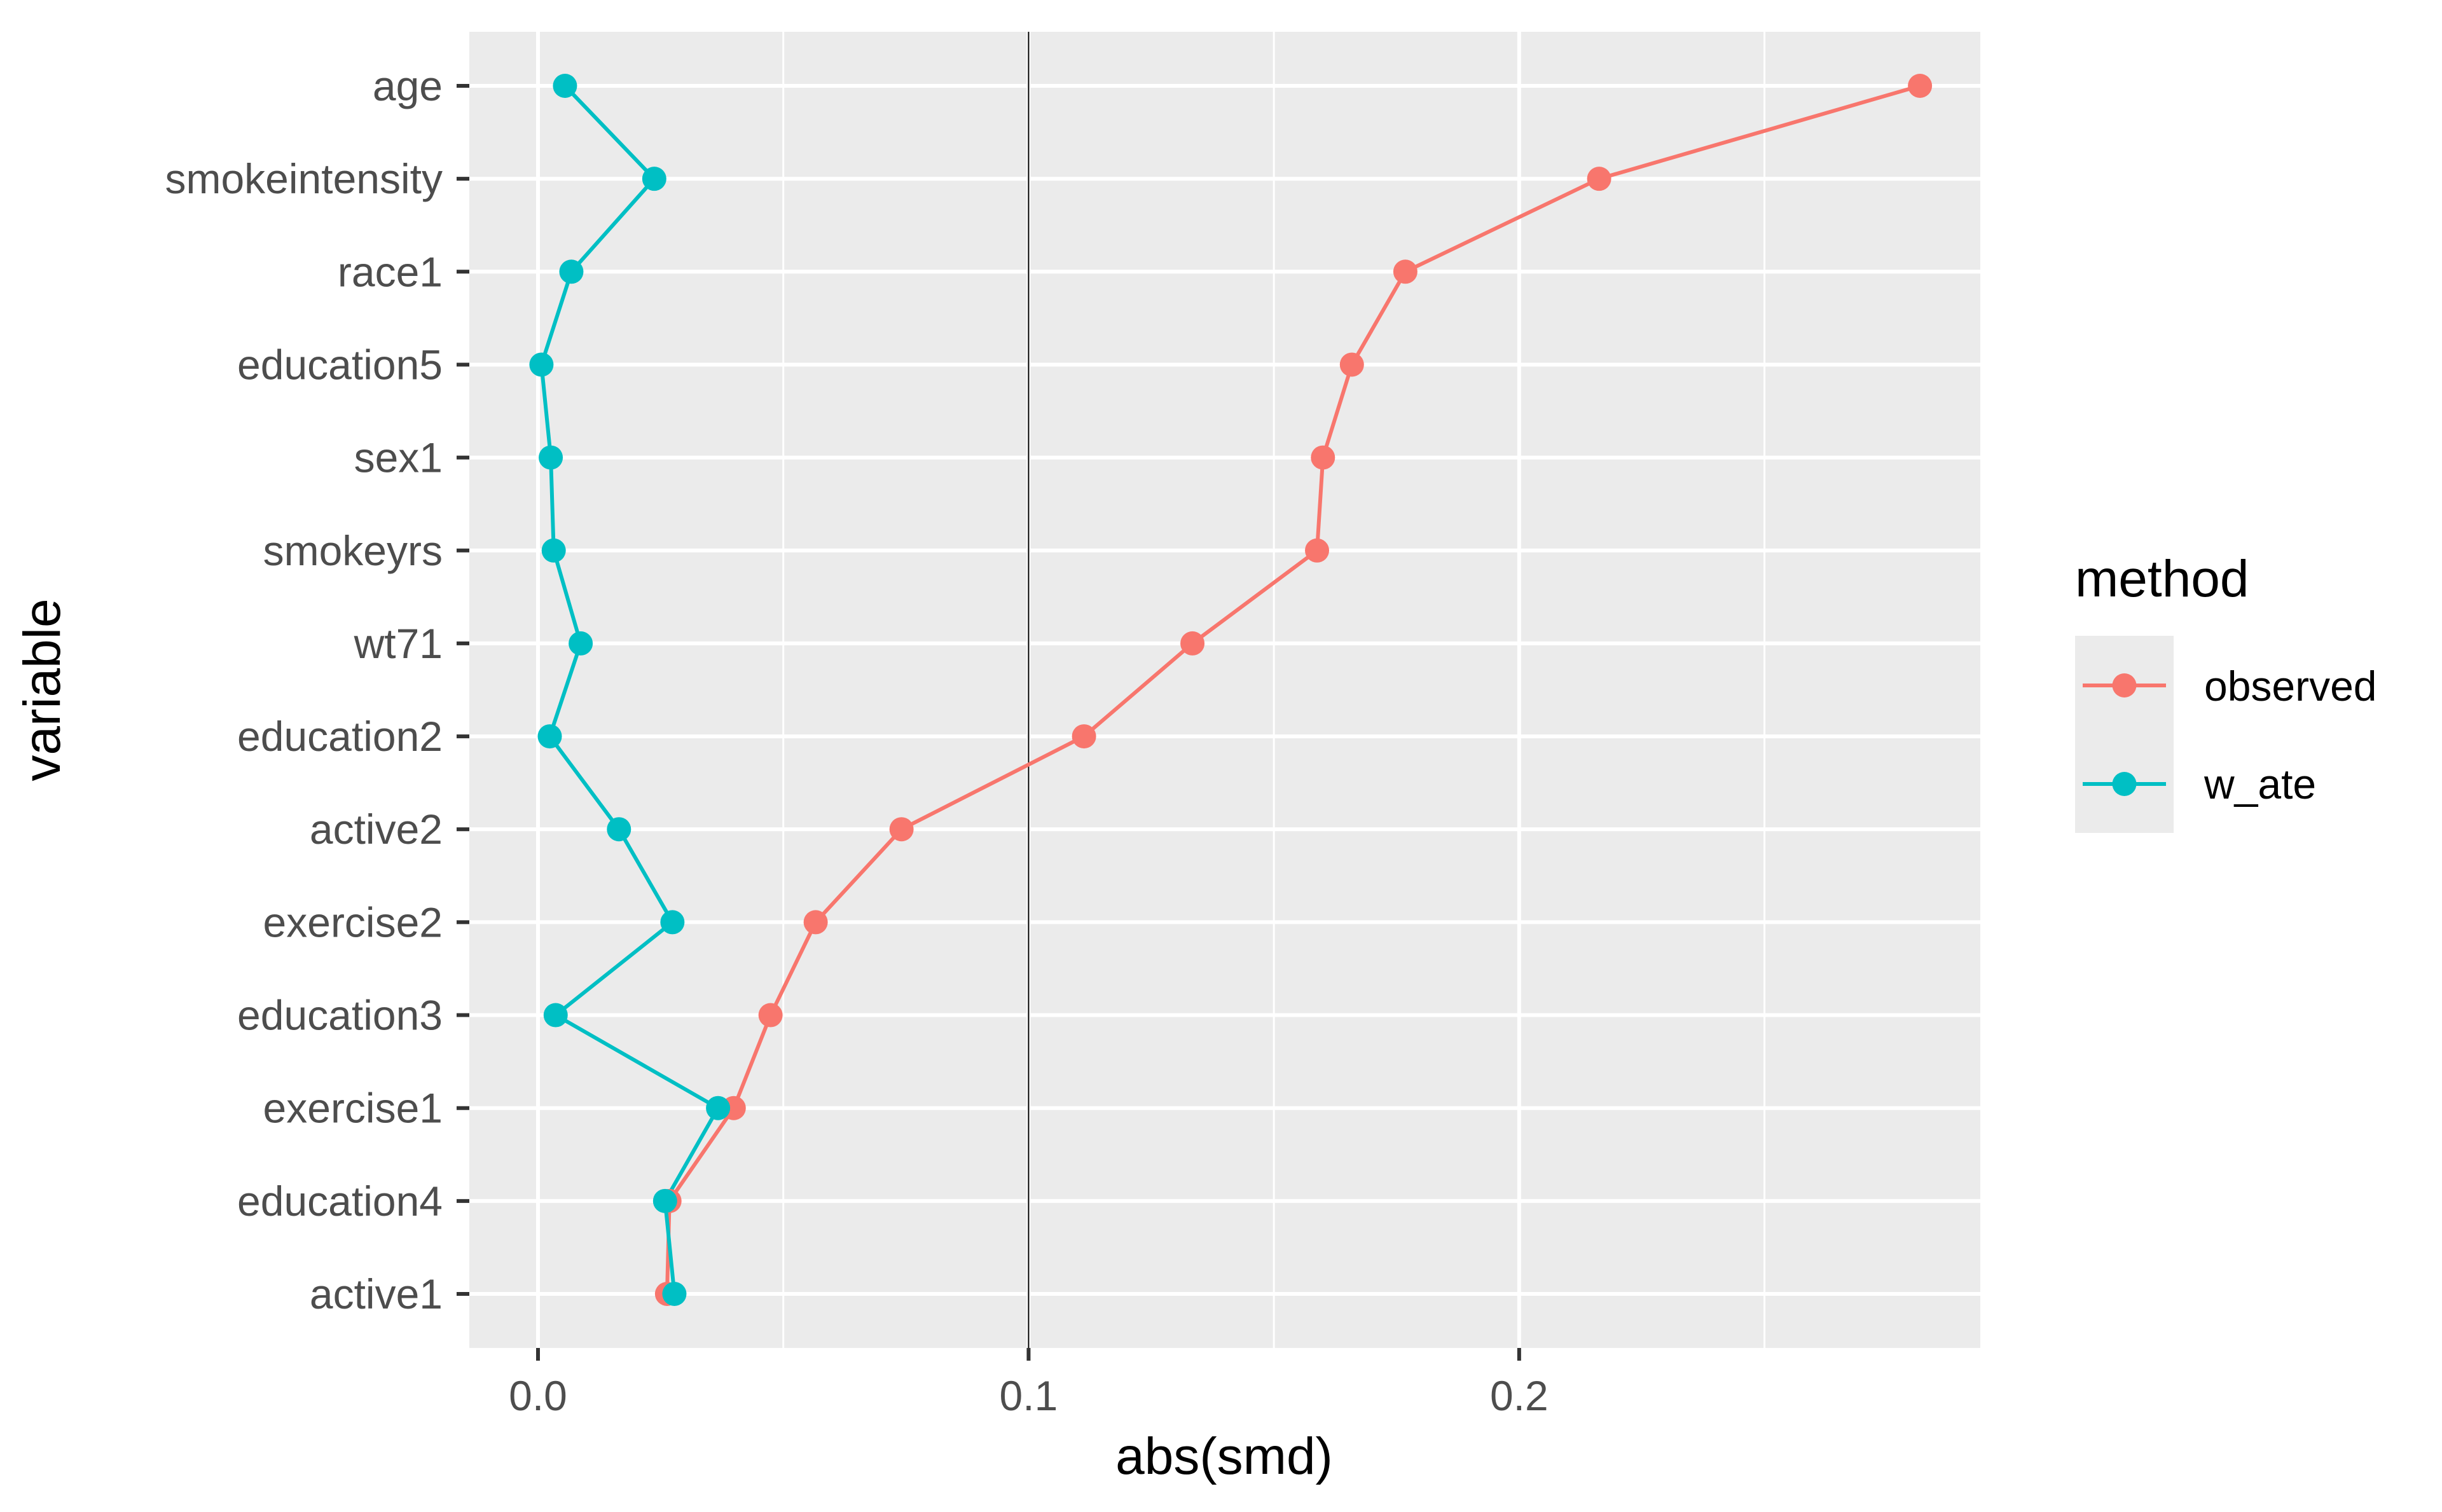  Describe the element at coordinates (408, 85) in the screenshot. I see `y-tick-label: age` at that location.